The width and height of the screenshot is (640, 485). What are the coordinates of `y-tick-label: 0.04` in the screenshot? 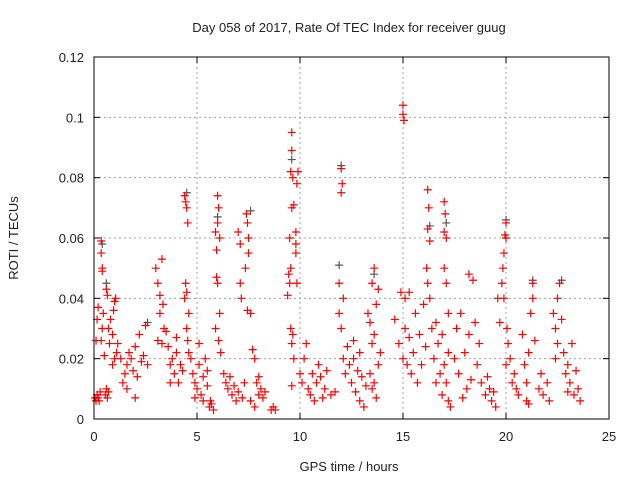 It's located at (71, 298).